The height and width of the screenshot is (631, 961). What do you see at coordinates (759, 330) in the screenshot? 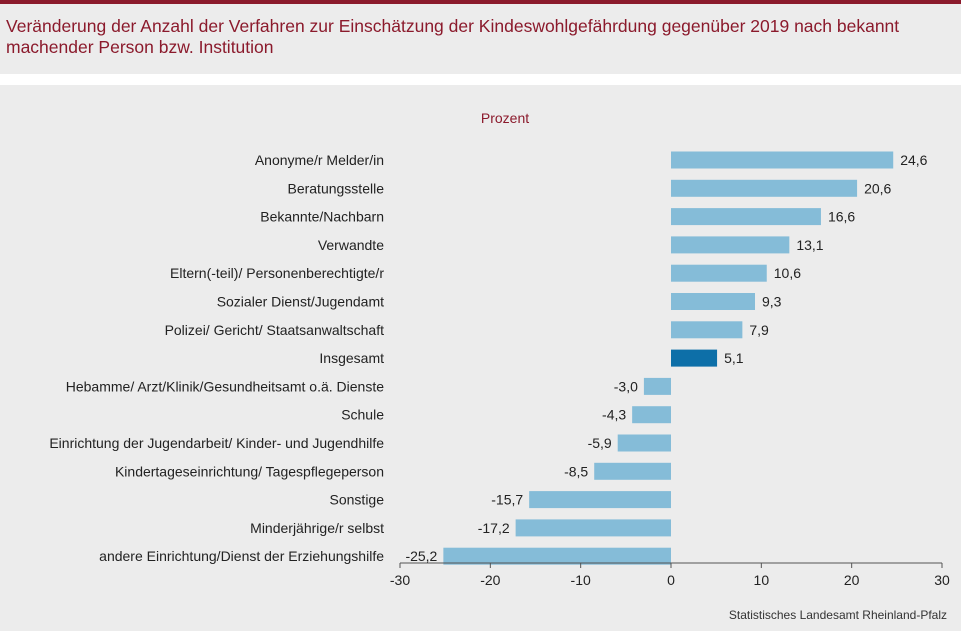
I see `data-label: 7,9` at bounding box center [759, 330].